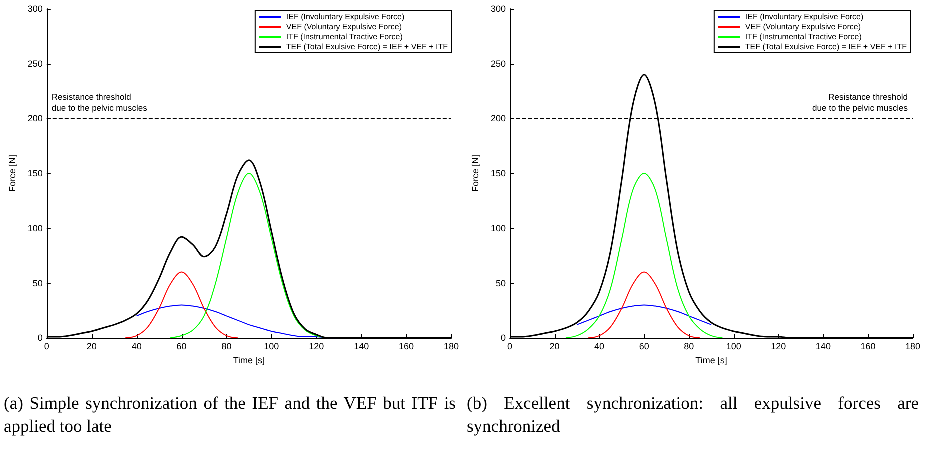 The width and height of the screenshot is (925, 451). What do you see at coordinates (693, 415) in the screenshot?
I see `text: (b) Excellent synchronization: all expulsive forces are synchronized` at bounding box center [693, 415].